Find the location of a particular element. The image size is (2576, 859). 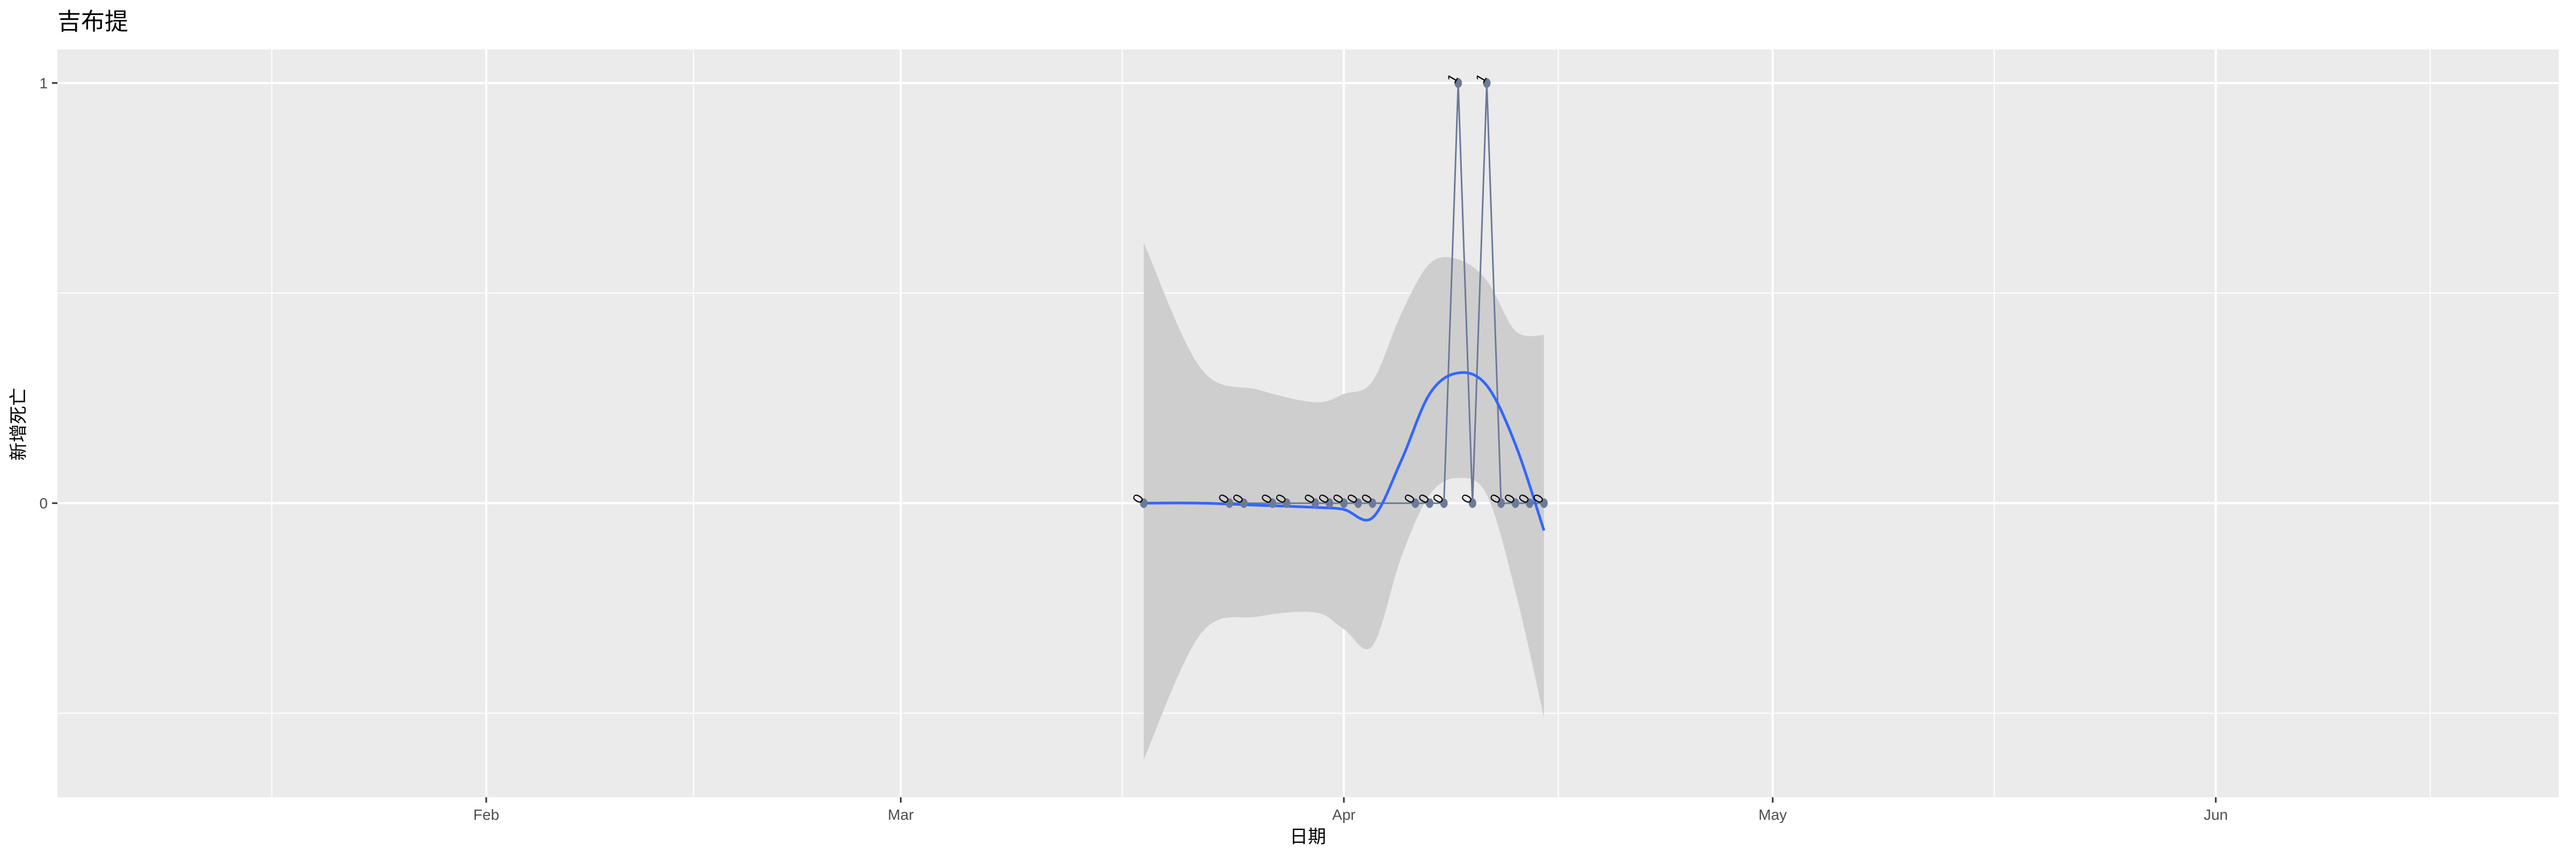

y-tick-label: 0 is located at coordinates (43, 503).